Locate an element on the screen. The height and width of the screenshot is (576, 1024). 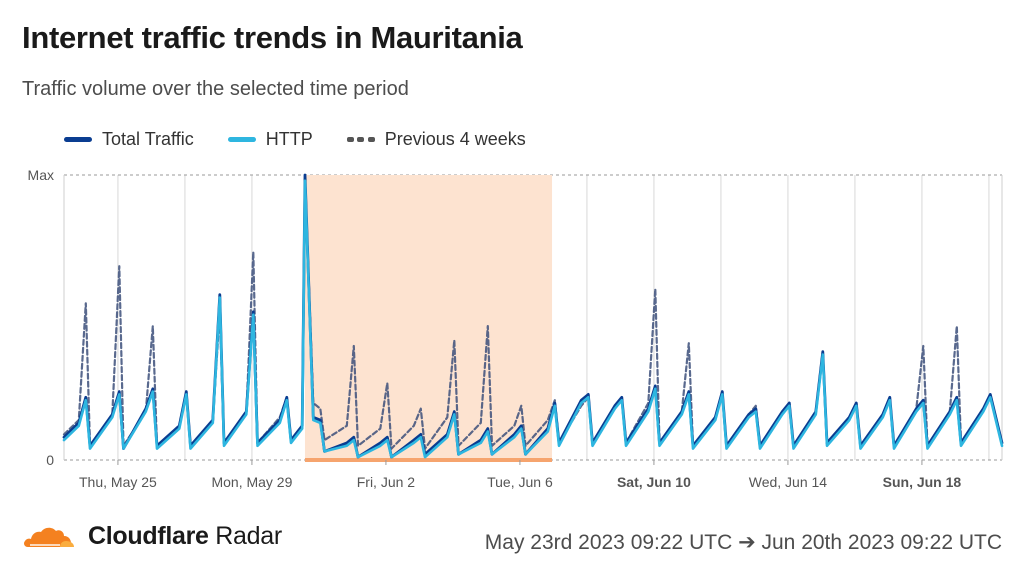
legend-label-total-traffic: Total Traffic is located at coordinates (148, 139).